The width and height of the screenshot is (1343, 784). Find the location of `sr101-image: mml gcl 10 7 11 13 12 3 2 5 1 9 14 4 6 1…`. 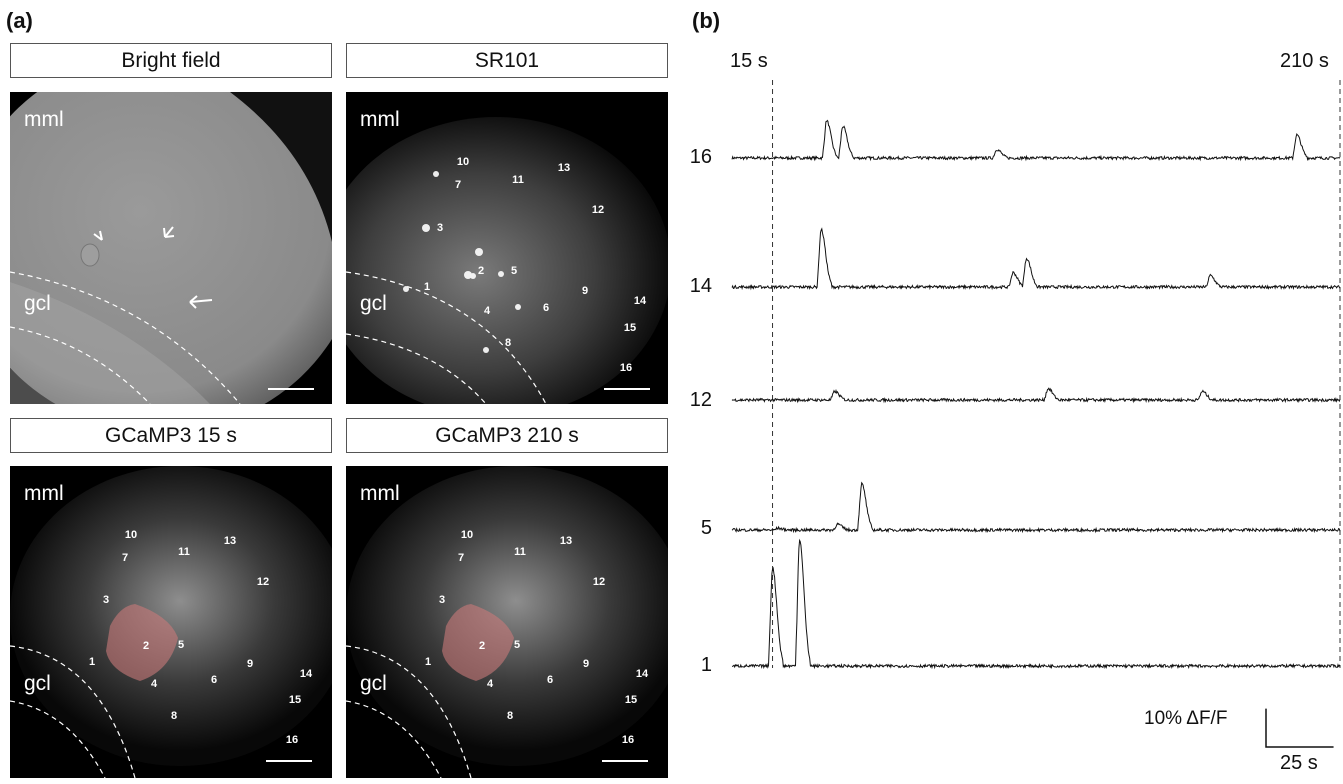

sr101-image: mml gcl 10 7 11 13 12 3 2 5 1 9 14 4 6 1… is located at coordinates (507, 248).